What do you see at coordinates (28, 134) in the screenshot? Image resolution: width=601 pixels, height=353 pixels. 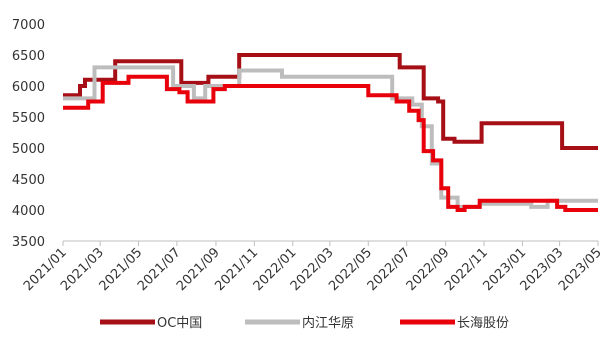 I see `y-axis-ticks: 3500 4000 4500 5000 5500 6000 6500 7000` at bounding box center [28, 134].